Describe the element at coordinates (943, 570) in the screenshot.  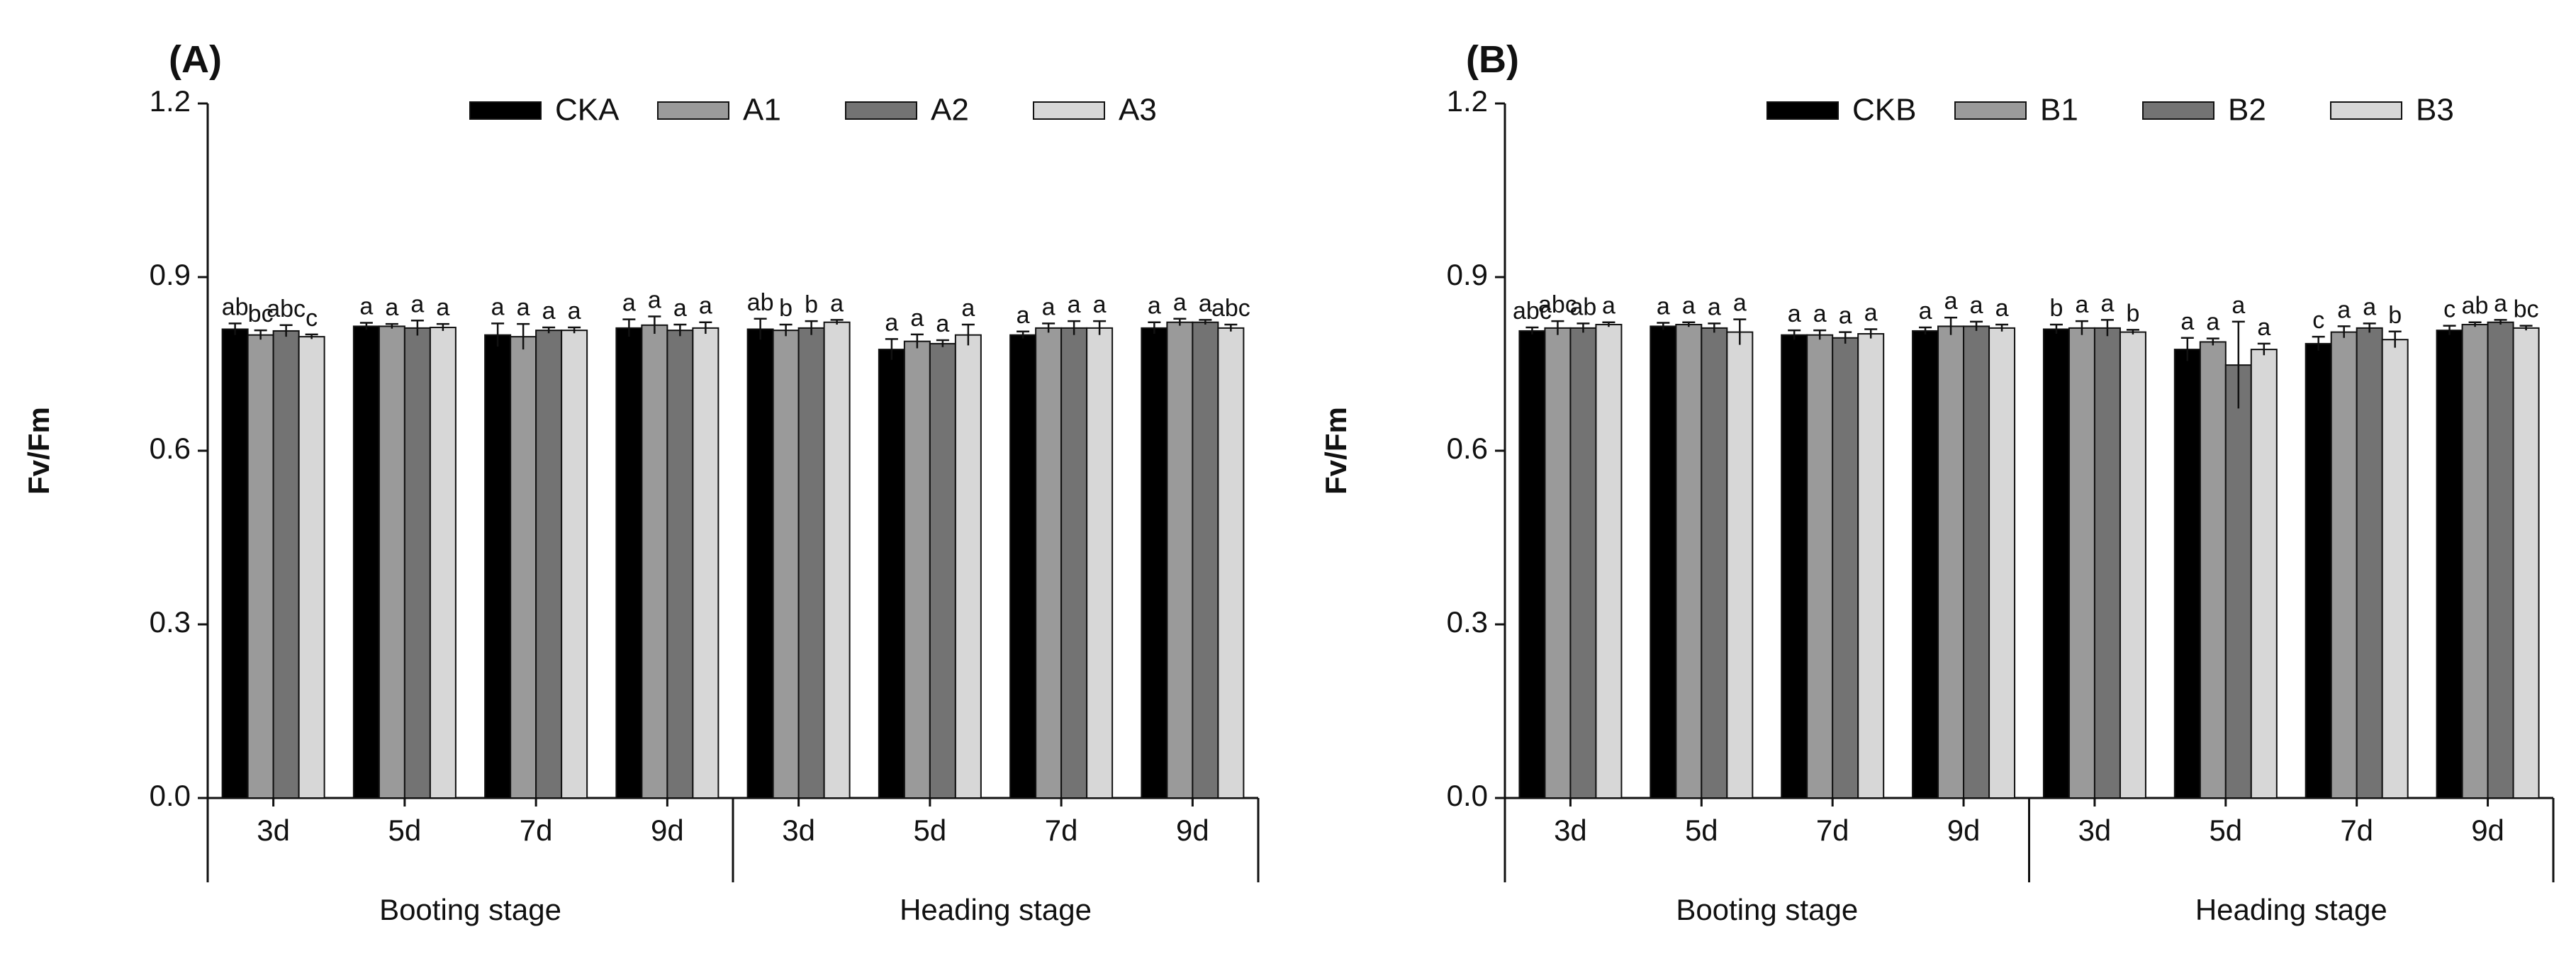
I see `bar-a2-heading-5d` at that location.